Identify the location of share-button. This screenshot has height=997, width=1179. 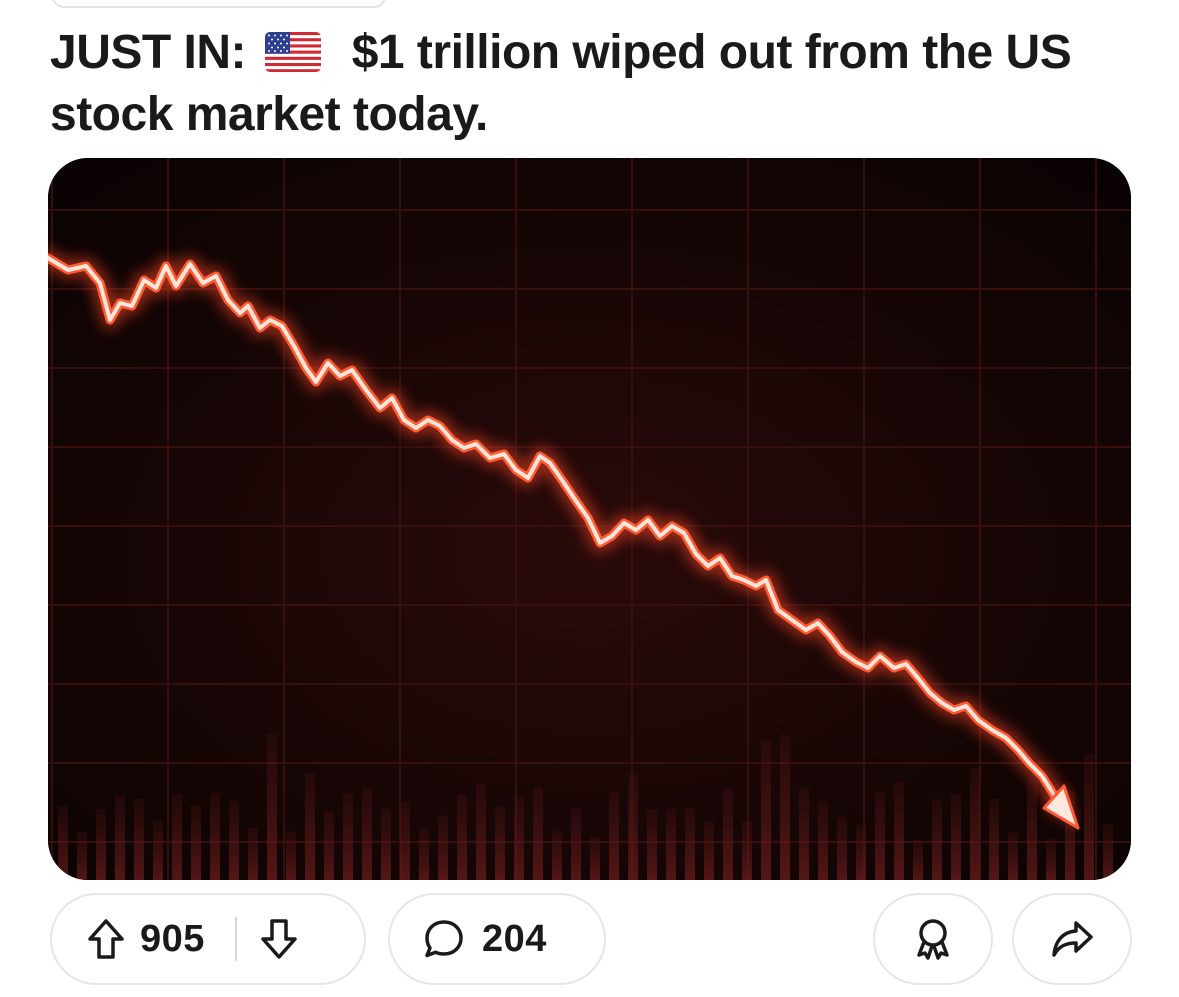
(1072, 939).